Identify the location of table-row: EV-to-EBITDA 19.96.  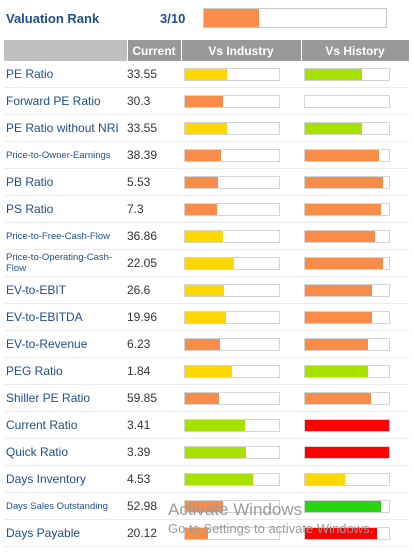
(206, 317).